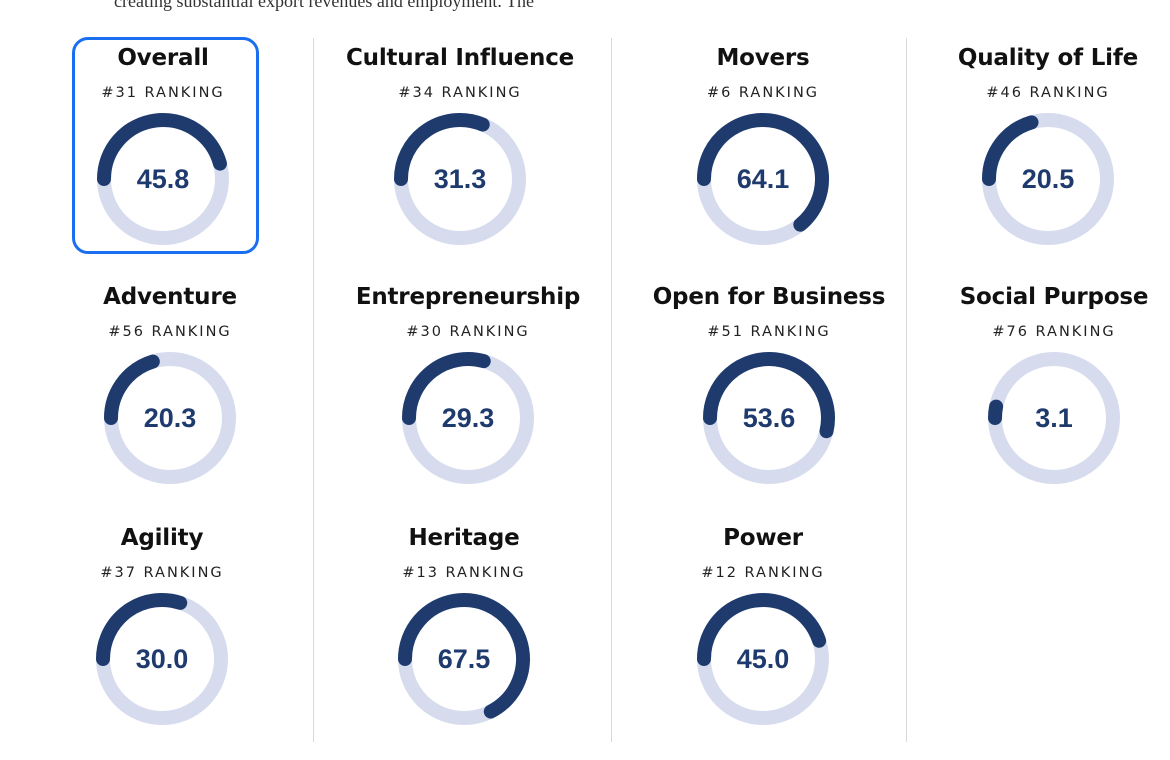 The width and height of the screenshot is (1170, 760). I want to click on ranking-card: Social Purpose #76 RANKING 3.1, so click(1052, 384).